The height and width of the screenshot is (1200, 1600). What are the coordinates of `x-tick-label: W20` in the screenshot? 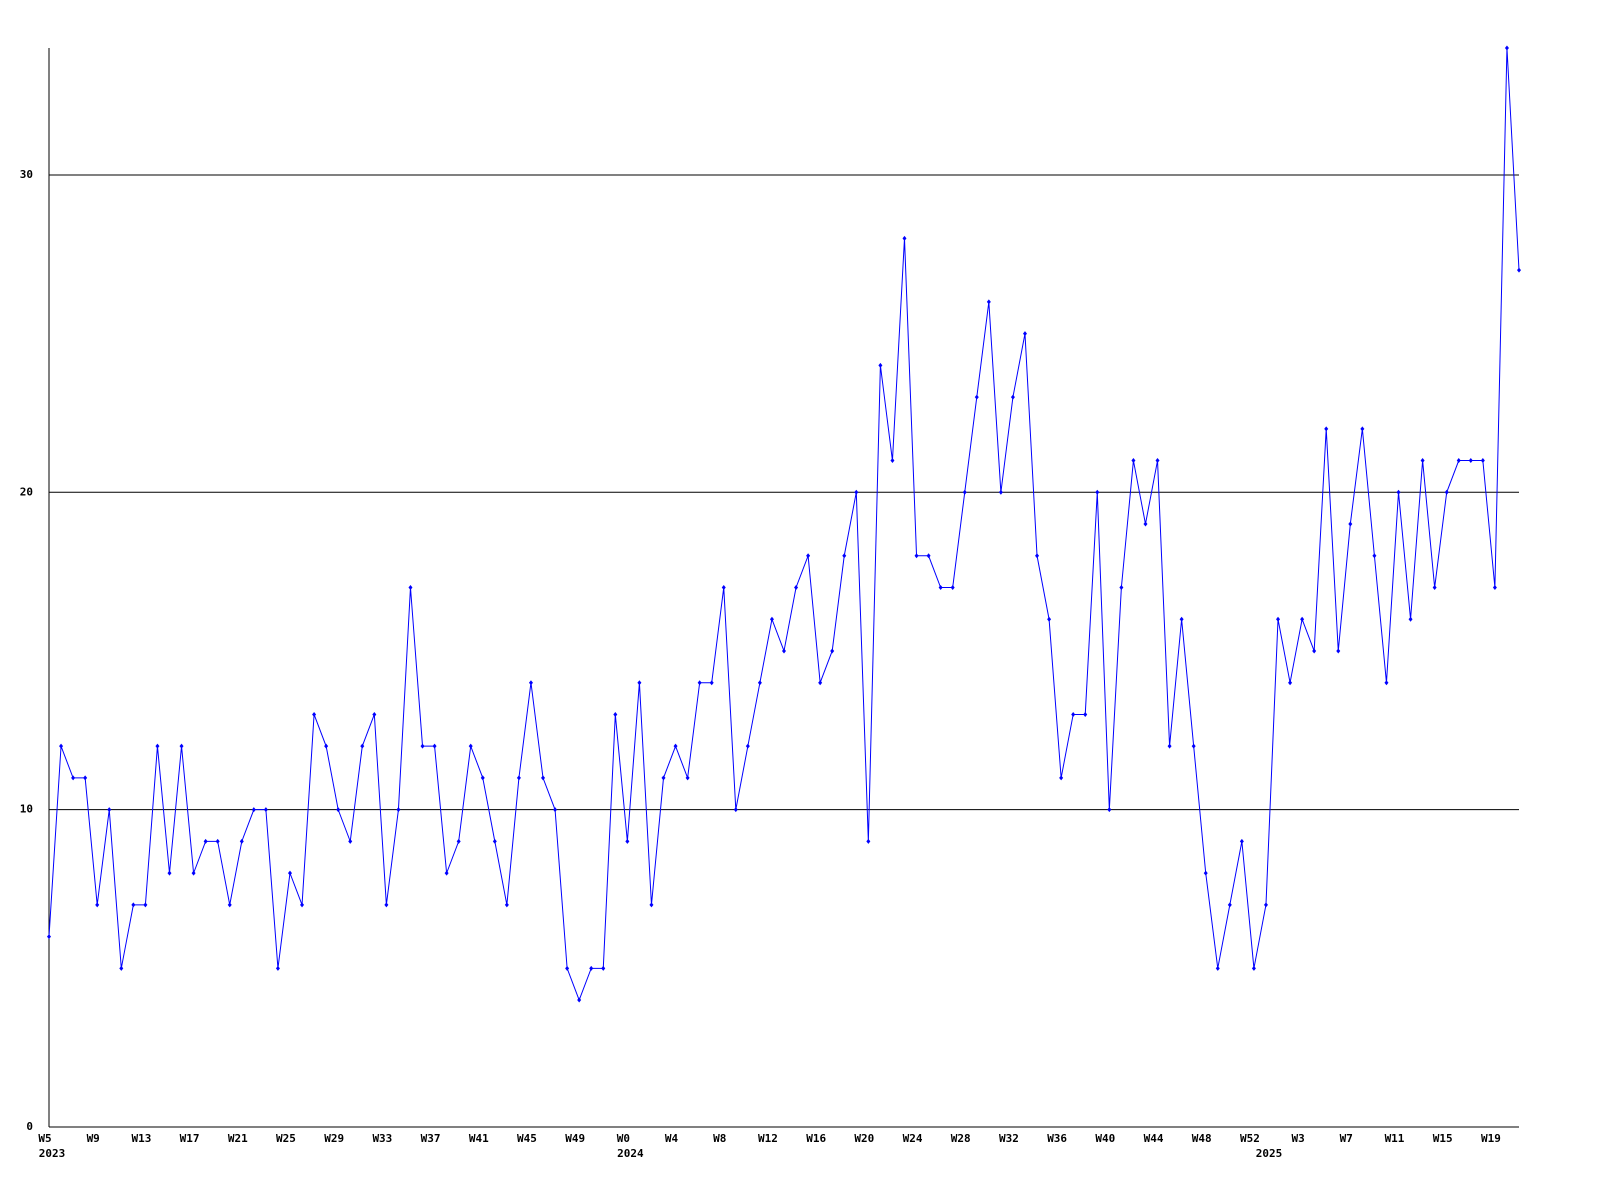 It's located at (864, 1138).